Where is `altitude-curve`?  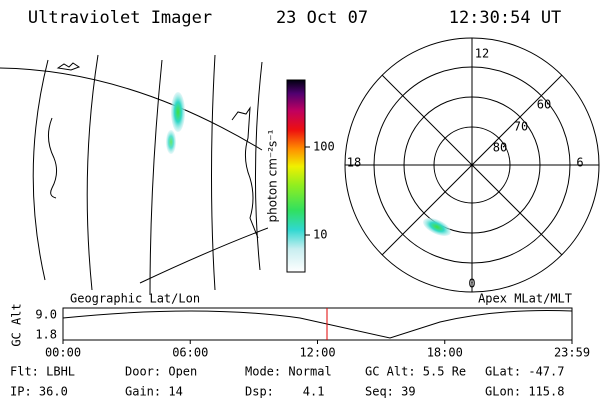
altitude-curve is located at coordinates (317, 324).